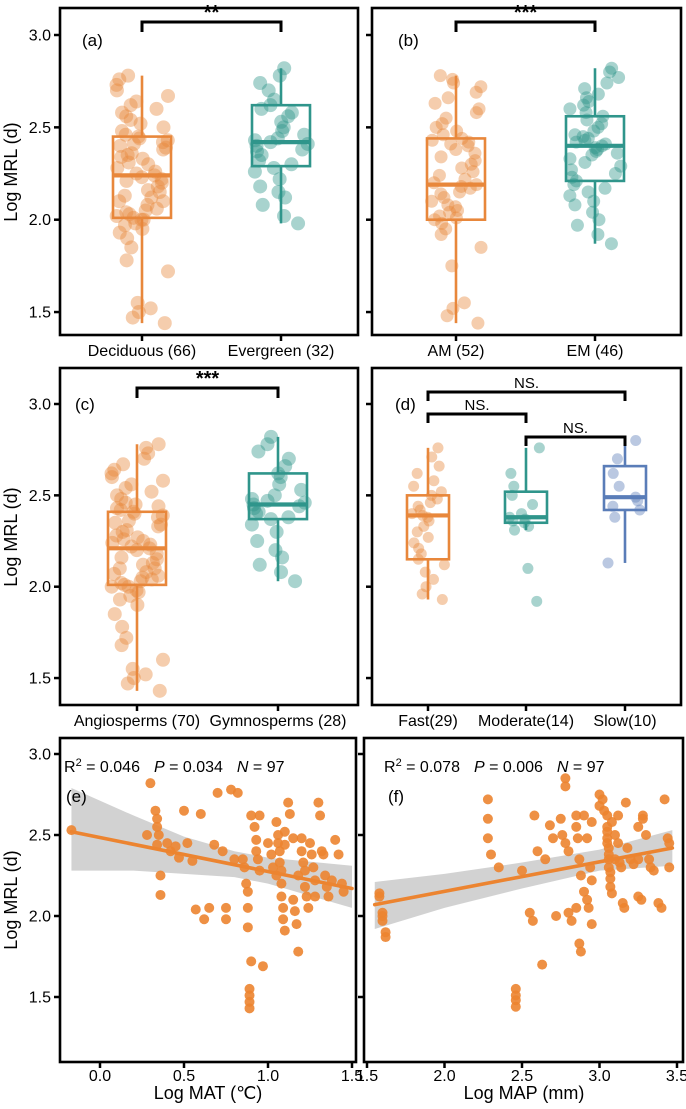  What do you see at coordinates (524, 181) in the screenshot?
I see `panel-b: AM (52) EM (46) *** (b)` at bounding box center [524, 181].